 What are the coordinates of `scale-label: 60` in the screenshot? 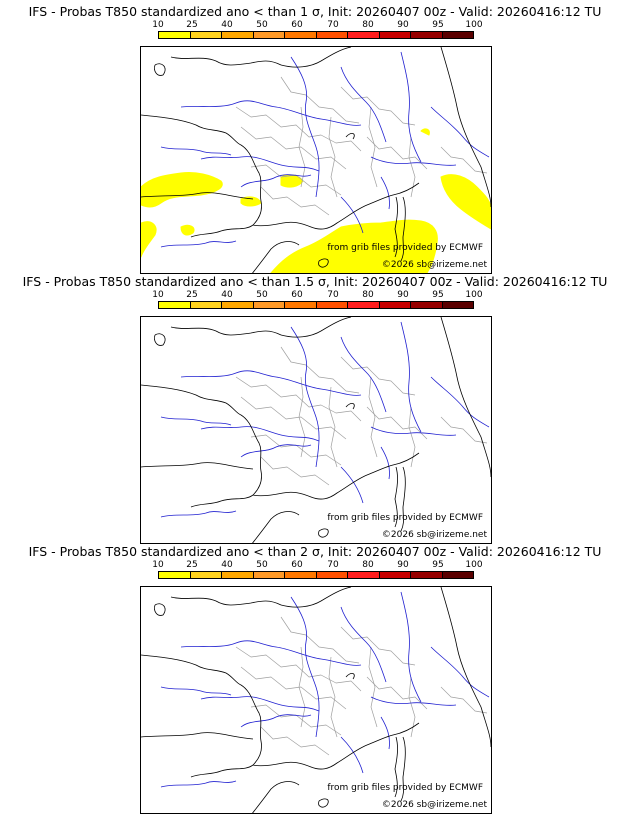 It's located at (297, 295).